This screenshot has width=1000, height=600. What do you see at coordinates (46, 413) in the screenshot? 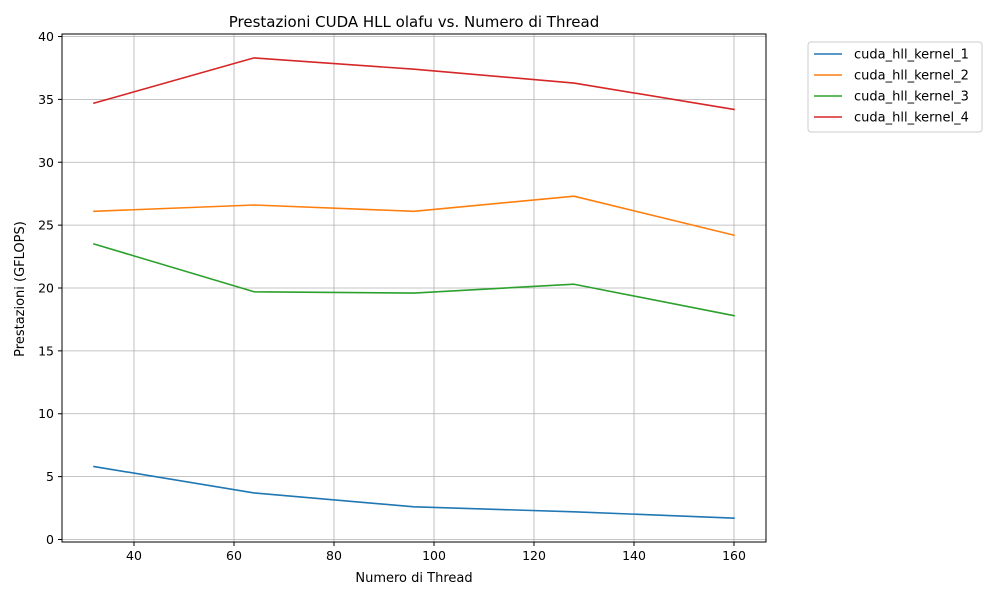
I see `y-tick-label: 10` at bounding box center [46, 413].